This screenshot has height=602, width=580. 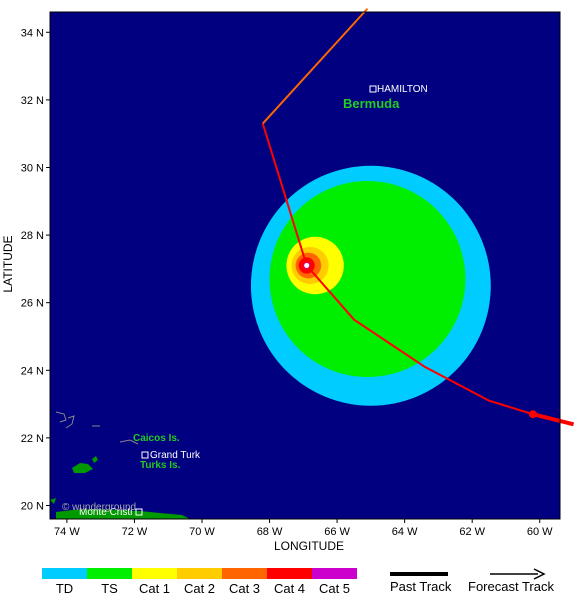 I want to click on legend-label: Cat 5, so click(x=334, y=588).